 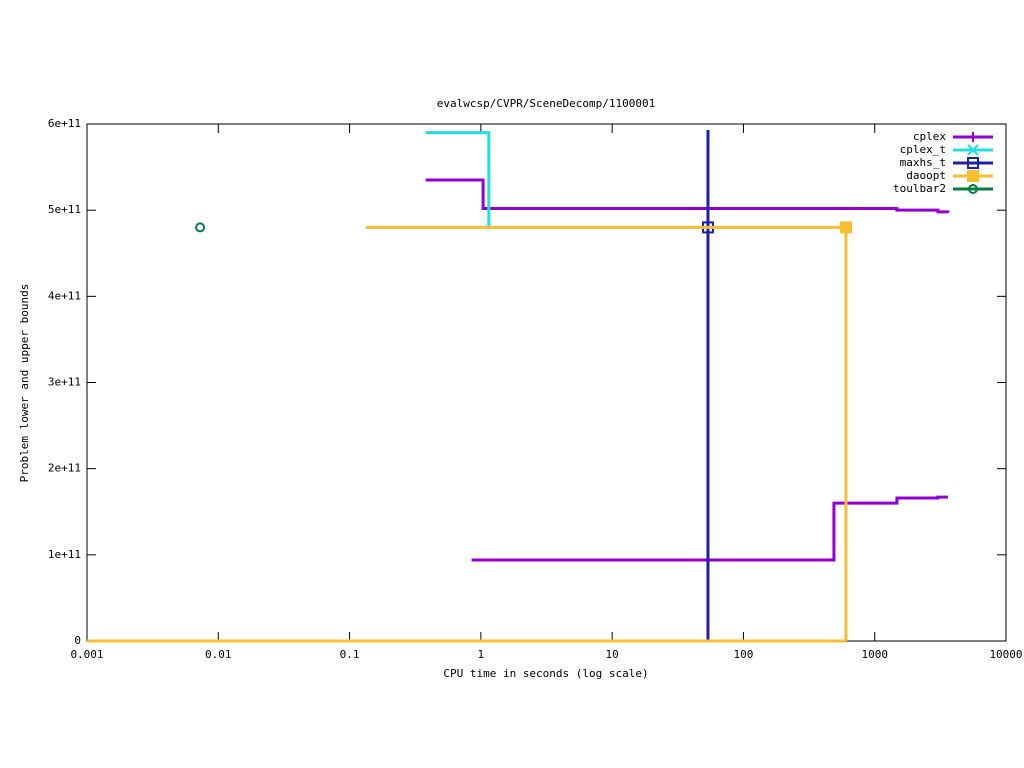 I want to click on y-tick-label: 4e+11, so click(x=64, y=295).